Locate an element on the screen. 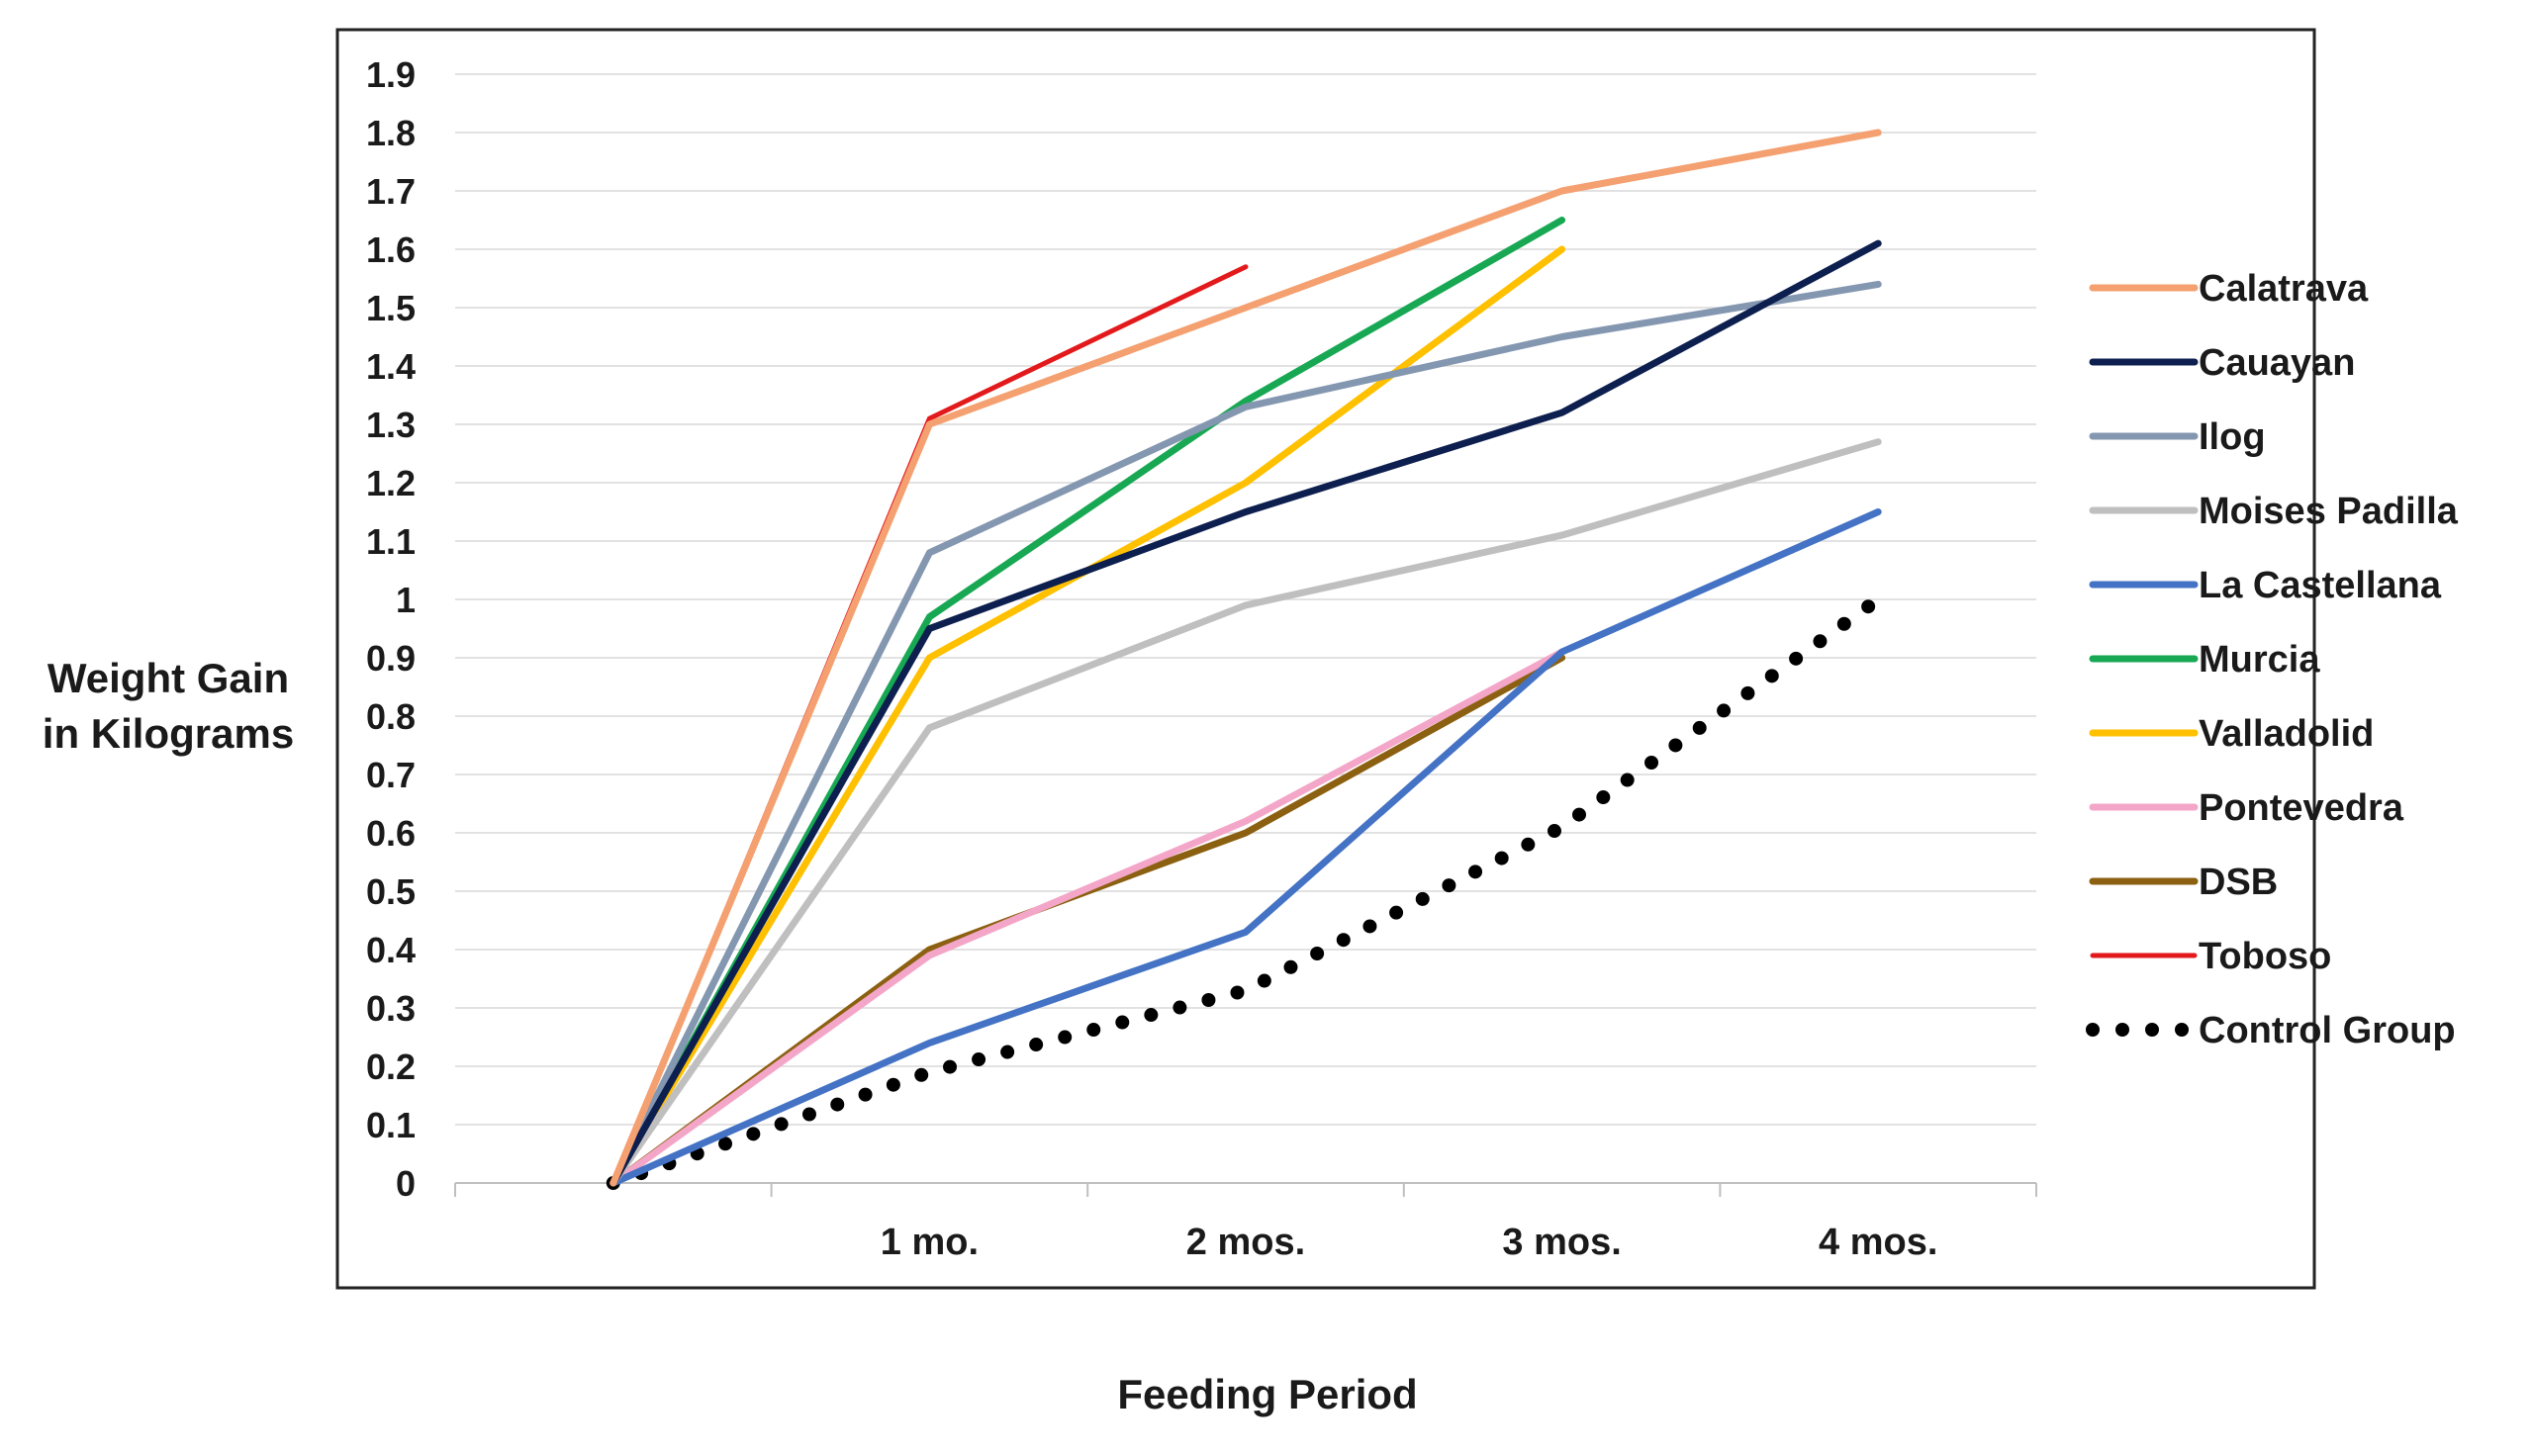 This screenshot has width=2533, height=1456. y-tick-label: 0.8 is located at coordinates (391, 716).